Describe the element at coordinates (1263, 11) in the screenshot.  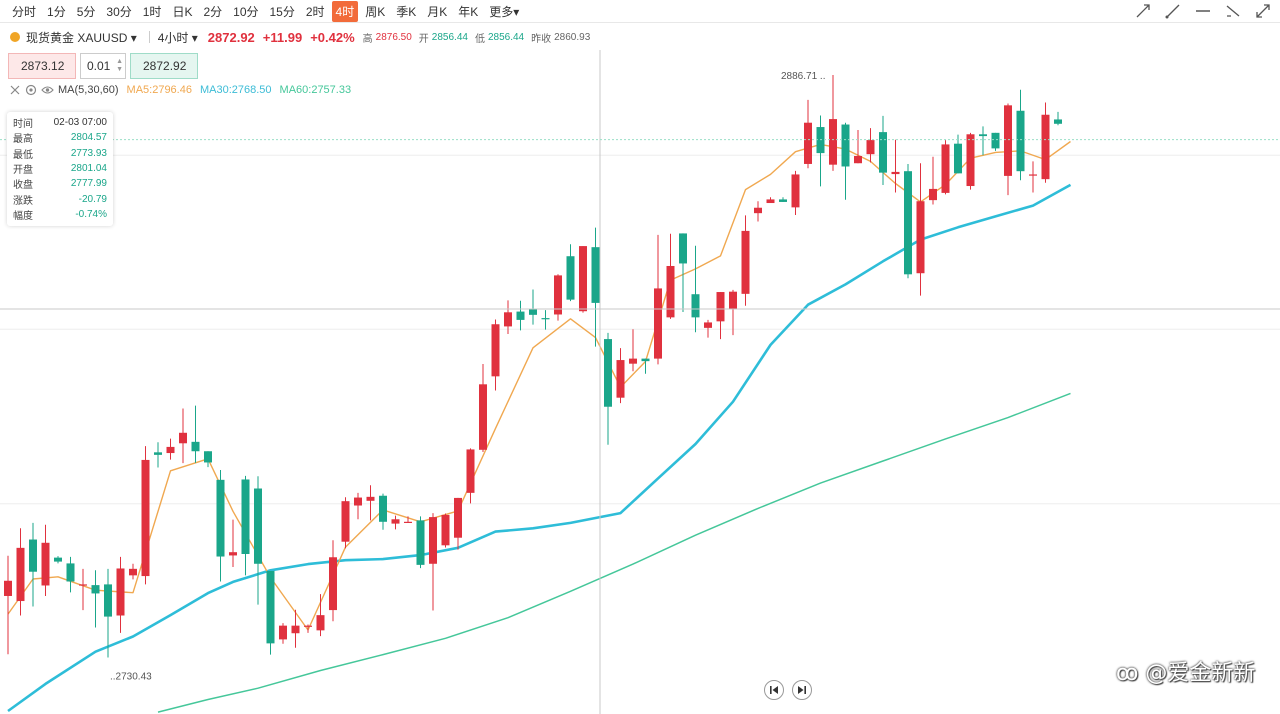
I see `fullscreen-icon` at that location.